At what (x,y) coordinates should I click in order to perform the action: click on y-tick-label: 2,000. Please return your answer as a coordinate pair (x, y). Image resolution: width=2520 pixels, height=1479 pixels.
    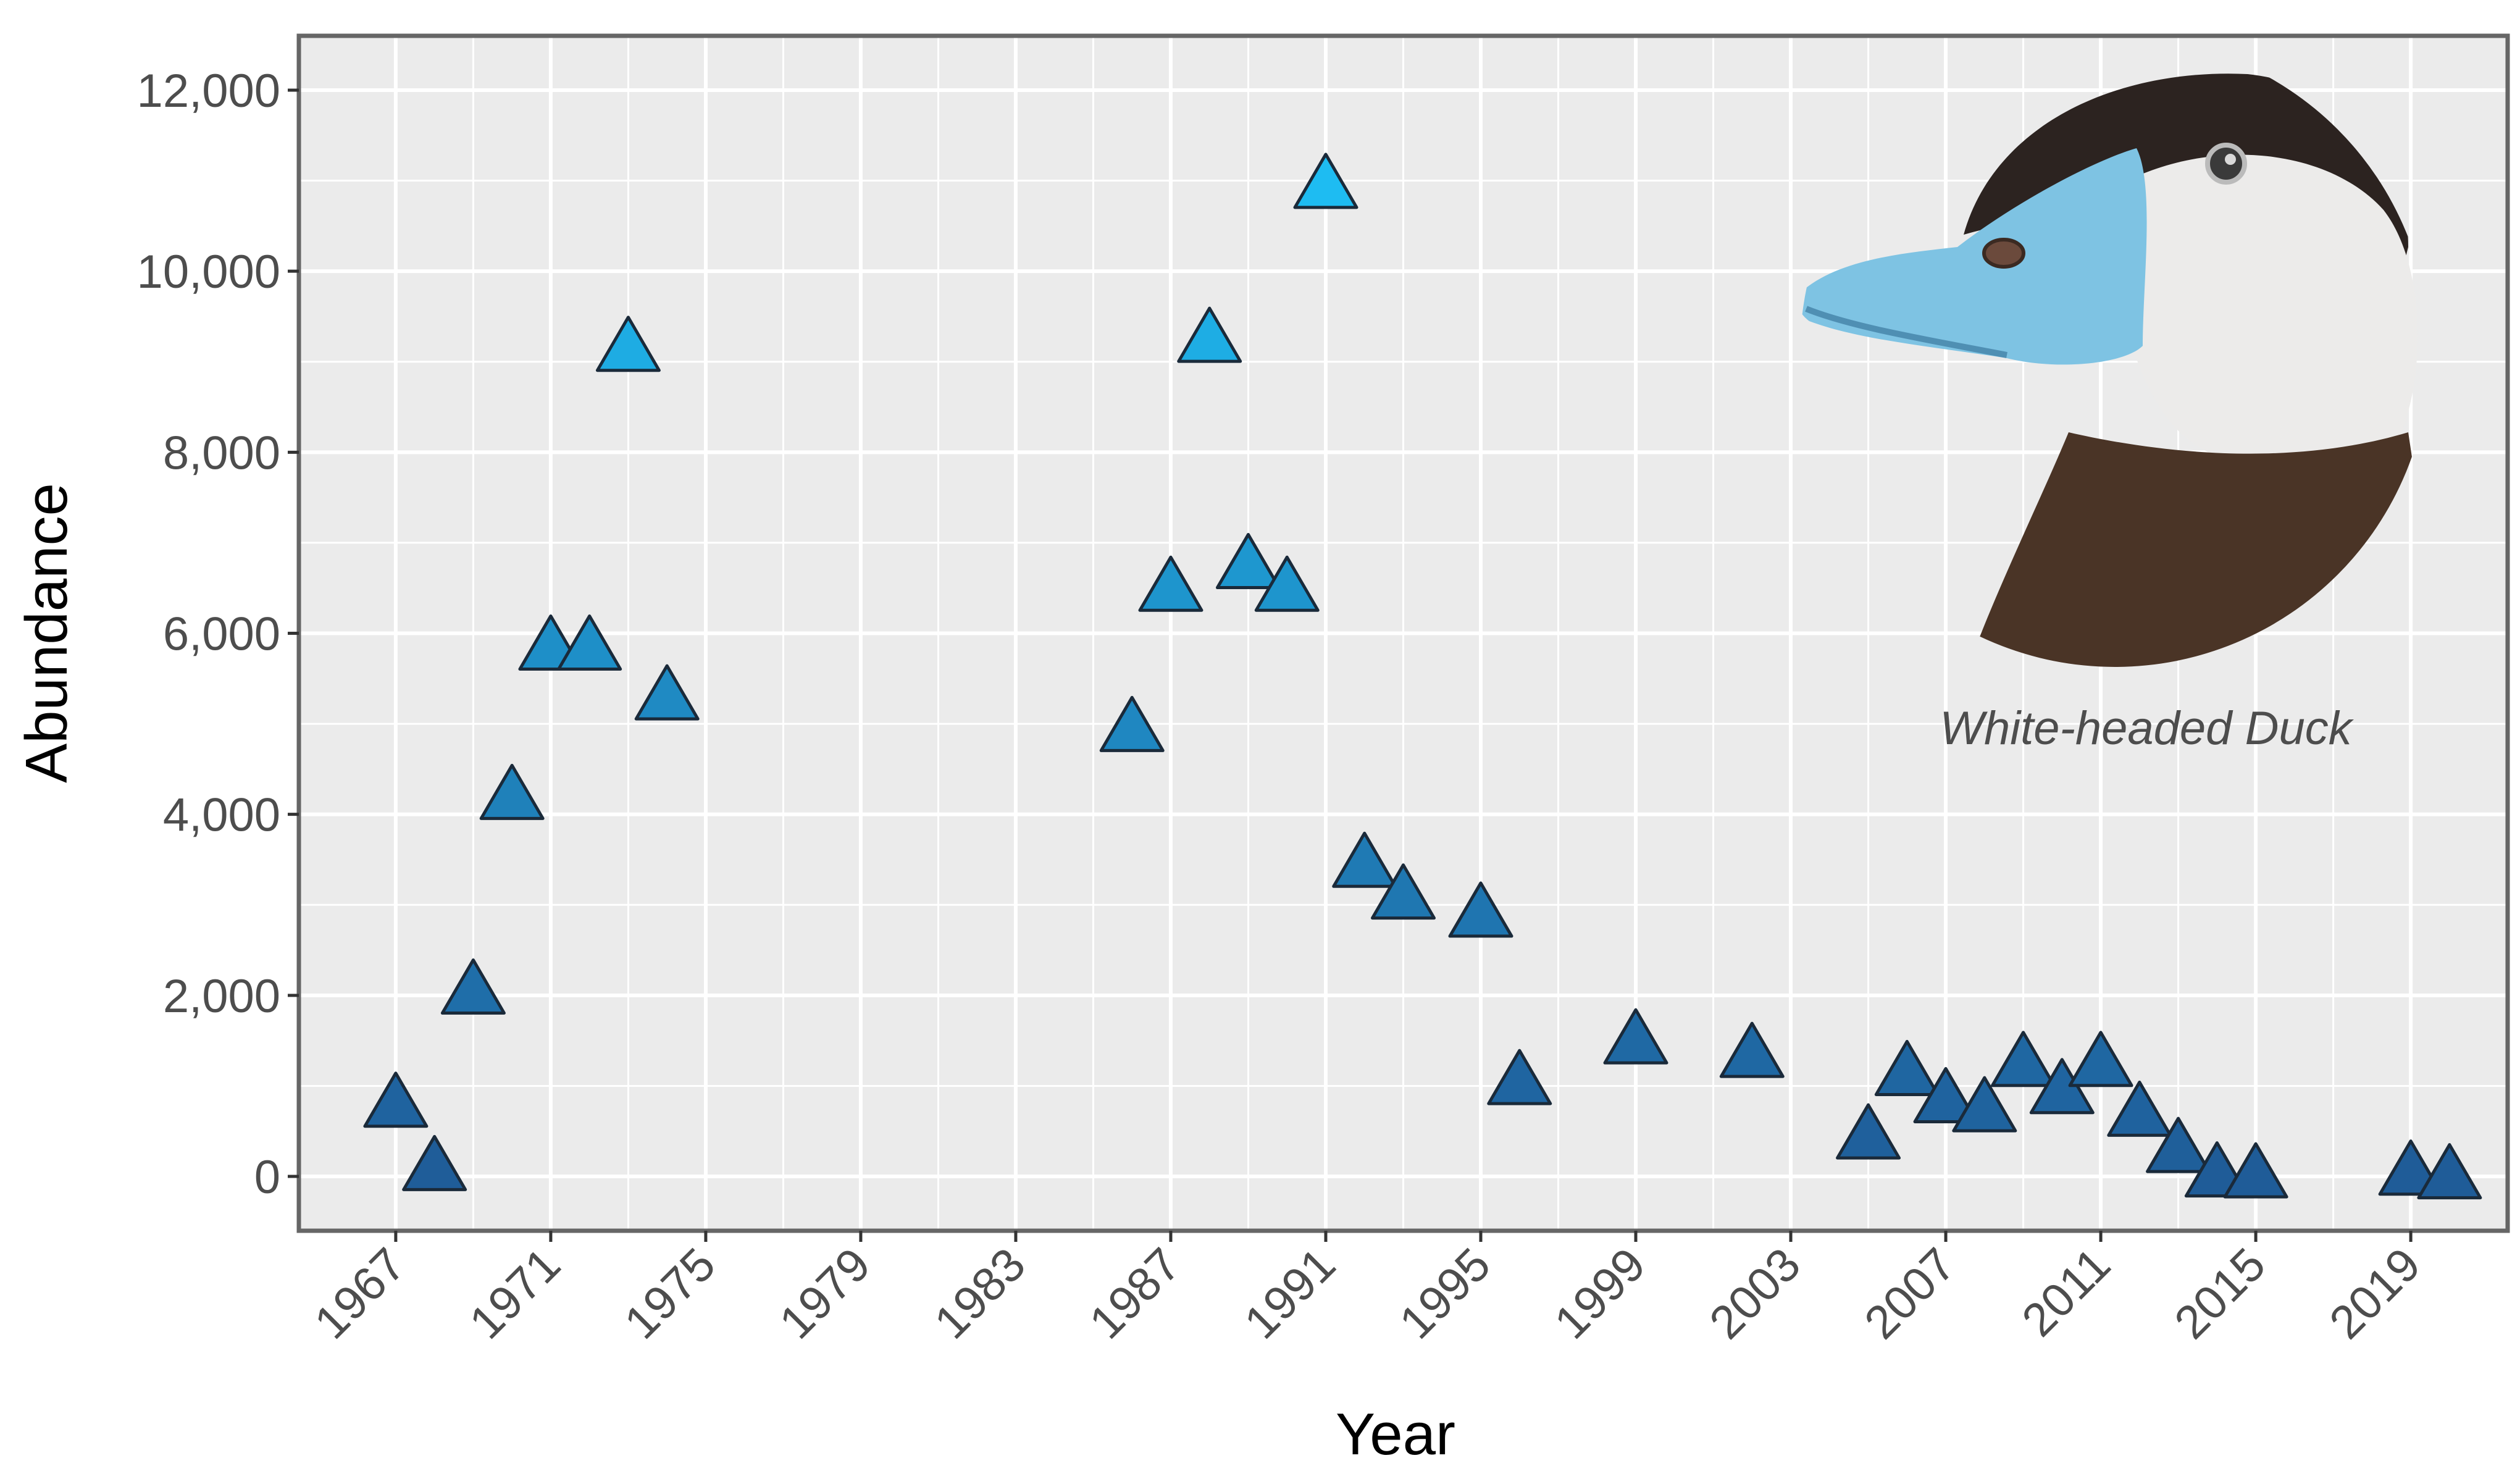
    Looking at the image, I should click on (221, 996).